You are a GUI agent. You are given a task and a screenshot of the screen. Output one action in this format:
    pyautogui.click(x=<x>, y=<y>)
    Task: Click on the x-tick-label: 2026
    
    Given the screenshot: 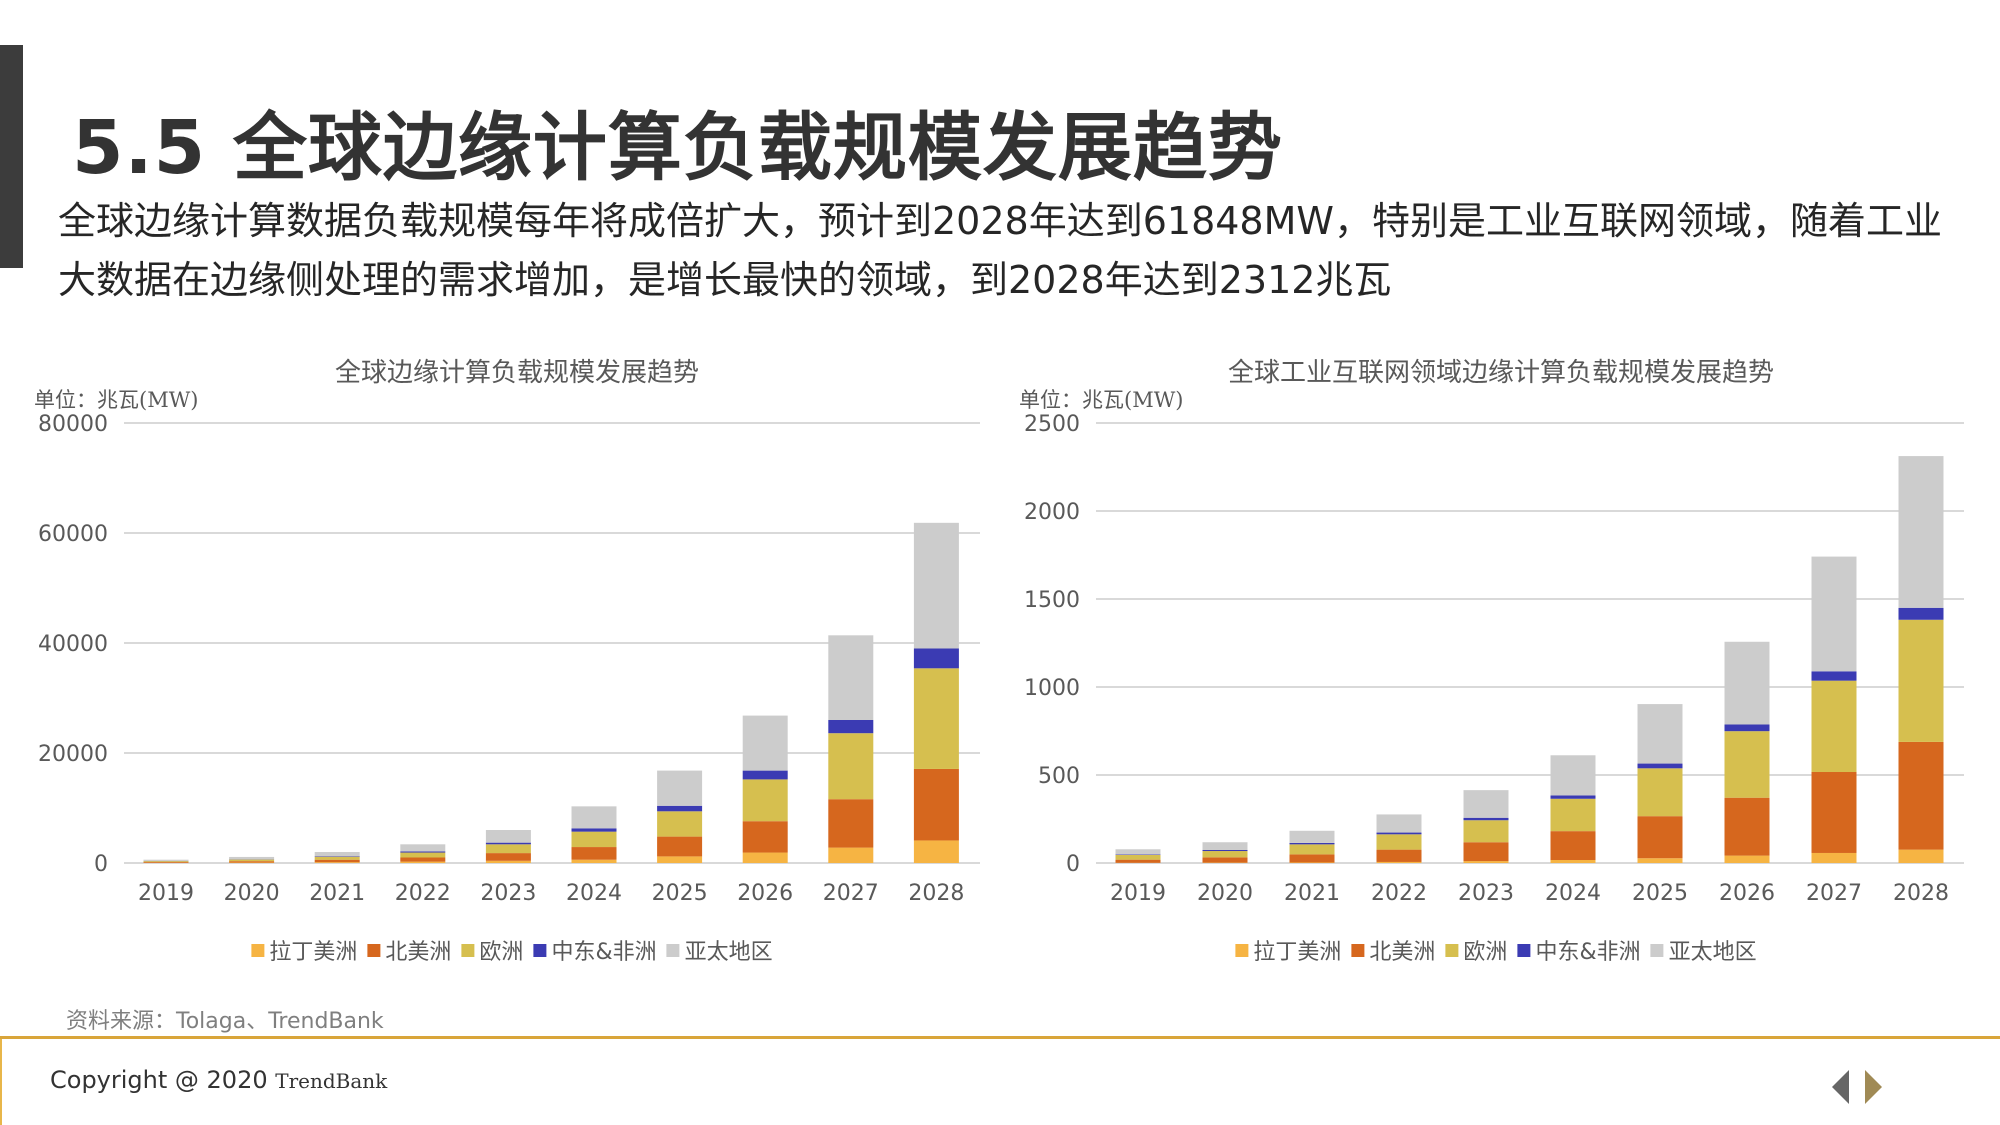 What is the action you would take?
    pyautogui.click(x=765, y=893)
    